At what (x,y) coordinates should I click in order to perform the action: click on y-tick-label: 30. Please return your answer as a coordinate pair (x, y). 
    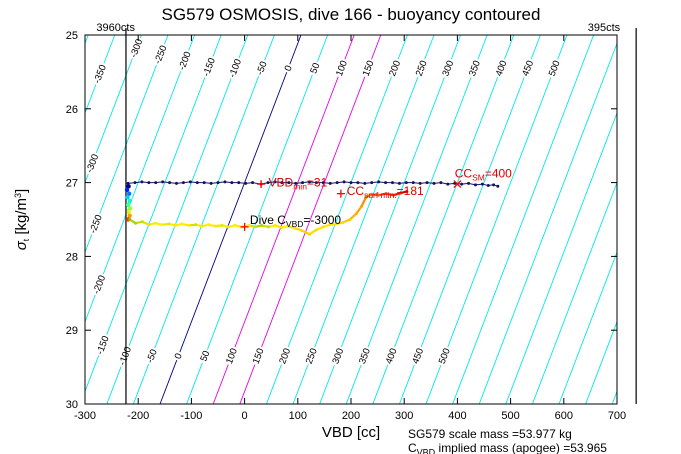
    Looking at the image, I should click on (72, 405).